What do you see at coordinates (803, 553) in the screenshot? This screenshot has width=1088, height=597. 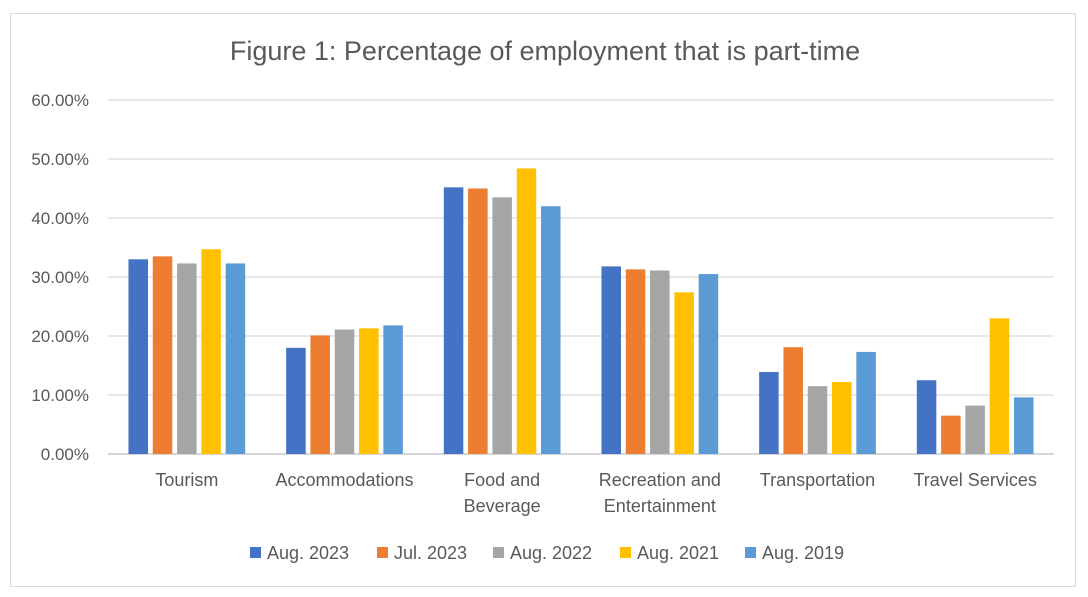 I see `legend-label: Aug. 2019` at bounding box center [803, 553].